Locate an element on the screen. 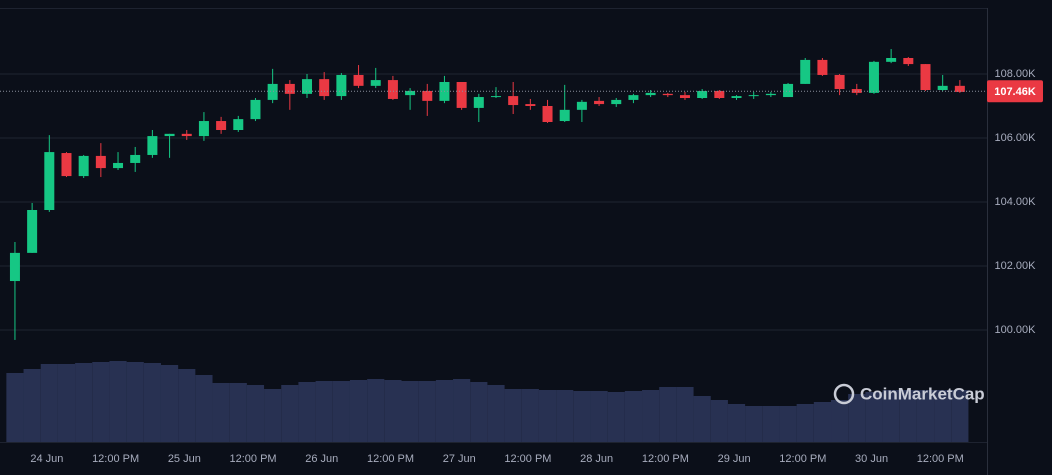 The height and width of the screenshot is (475, 1052). x-tick-label: 25 Jun is located at coordinates (184, 459).